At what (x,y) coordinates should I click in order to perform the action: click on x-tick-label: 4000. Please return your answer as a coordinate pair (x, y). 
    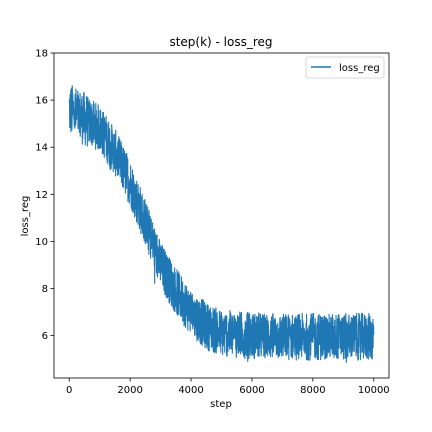
    Looking at the image, I should click on (190, 390).